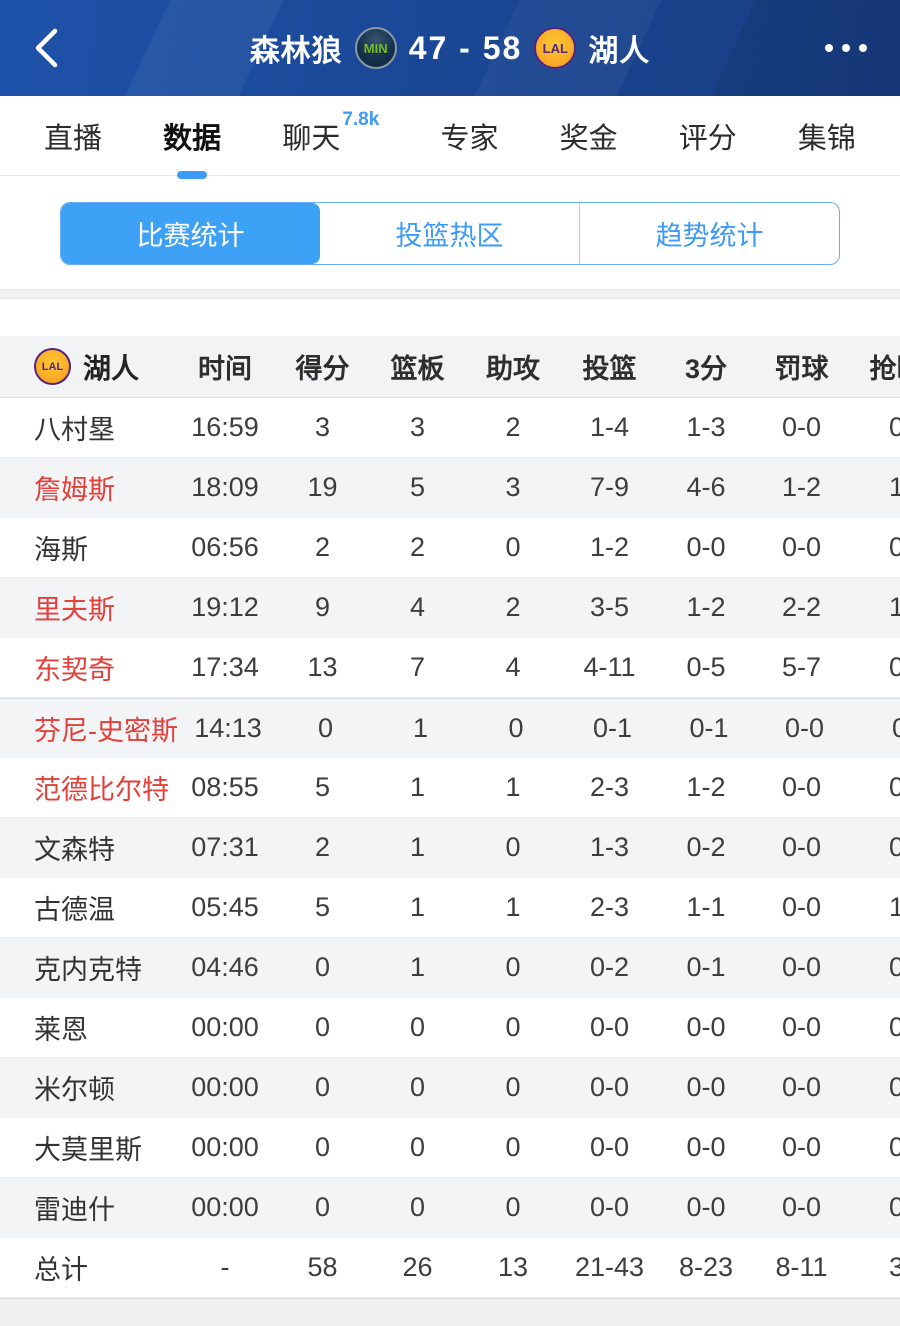 This screenshot has height=1326, width=900. I want to click on app-bar: 森林狼 MIN 47 - 58 LAL 湖人, so click(450, 48).